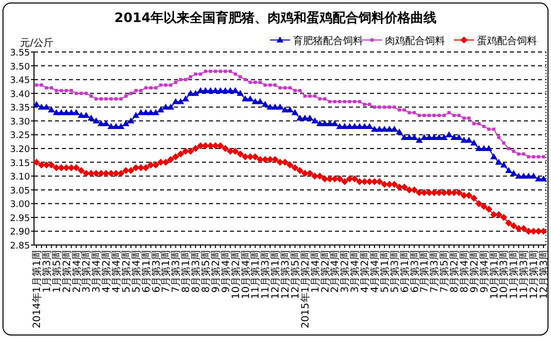  What do you see at coordinates (246, 275) in the screenshot?
I see `x-tick-label: 10月第4周` at bounding box center [246, 275].